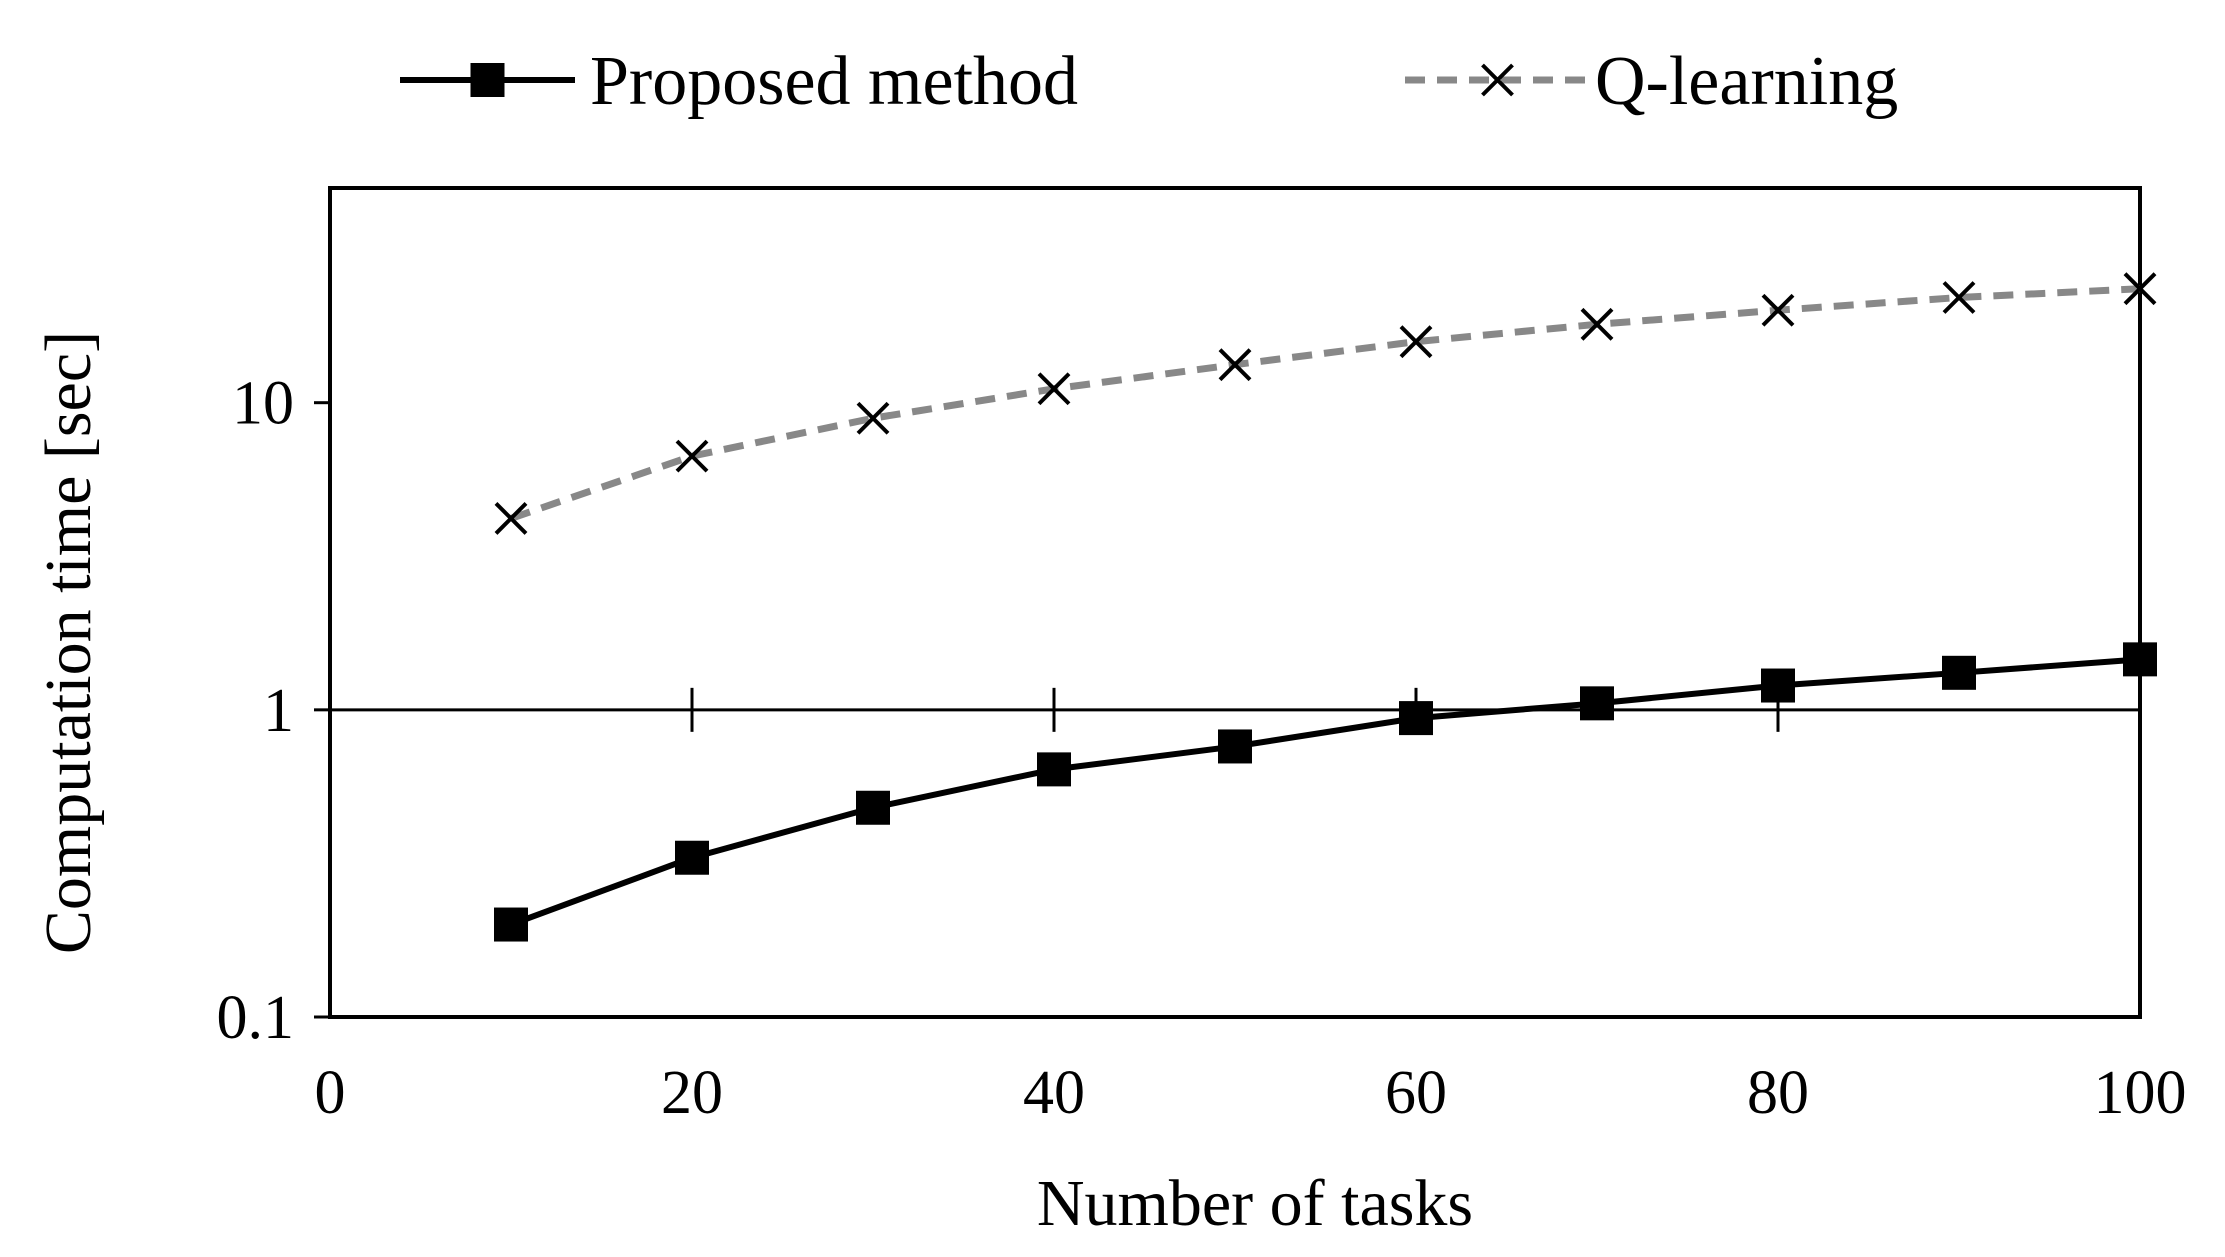  I want to click on y-tick-label: 0.1, so click(256, 1018).